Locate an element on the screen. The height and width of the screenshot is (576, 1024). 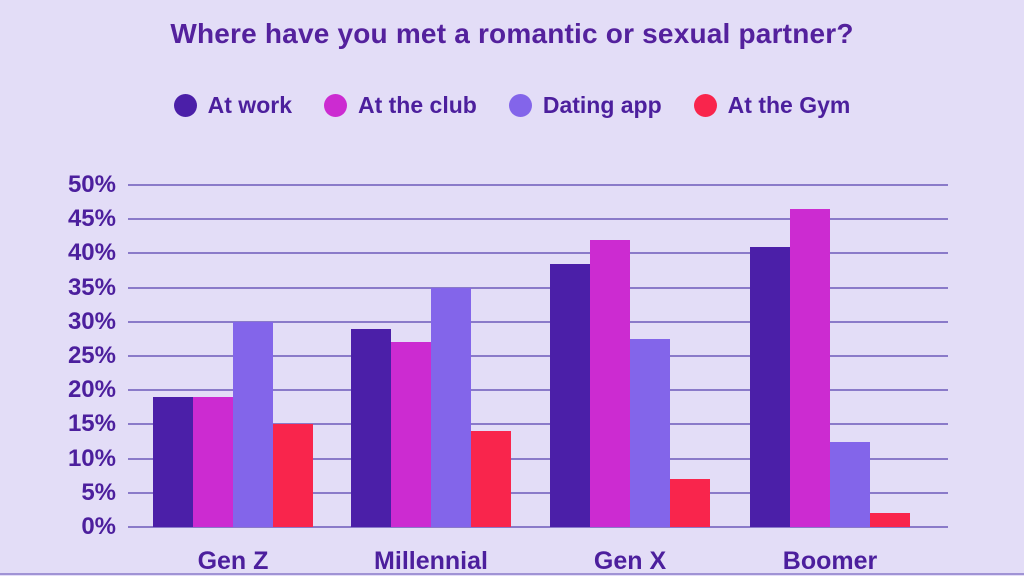
x-axis-category-label: Gen Z is located at coordinates (233, 561).